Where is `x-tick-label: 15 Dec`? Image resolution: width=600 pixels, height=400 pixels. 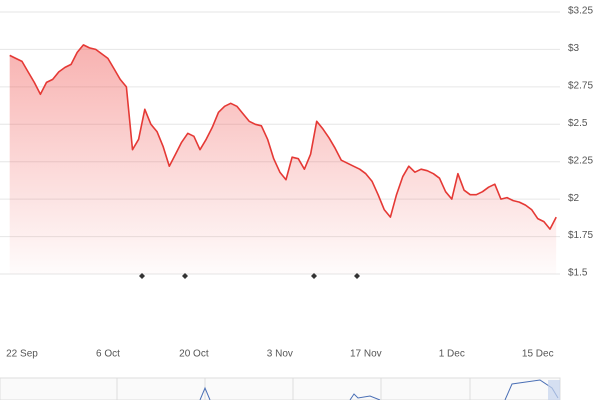 x-tick-label: 15 Dec is located at coordinates (538, 354).